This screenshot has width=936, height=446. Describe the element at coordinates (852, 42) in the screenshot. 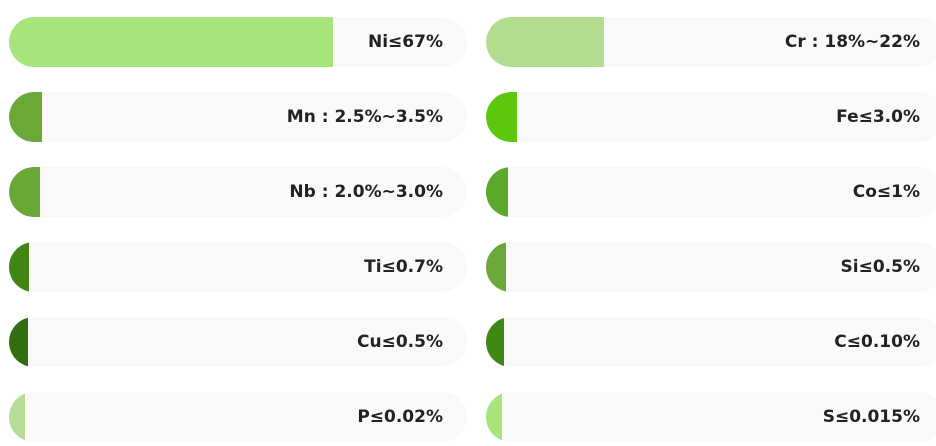

I see `element-bar-label: Cr : 18%~22%` at that location.